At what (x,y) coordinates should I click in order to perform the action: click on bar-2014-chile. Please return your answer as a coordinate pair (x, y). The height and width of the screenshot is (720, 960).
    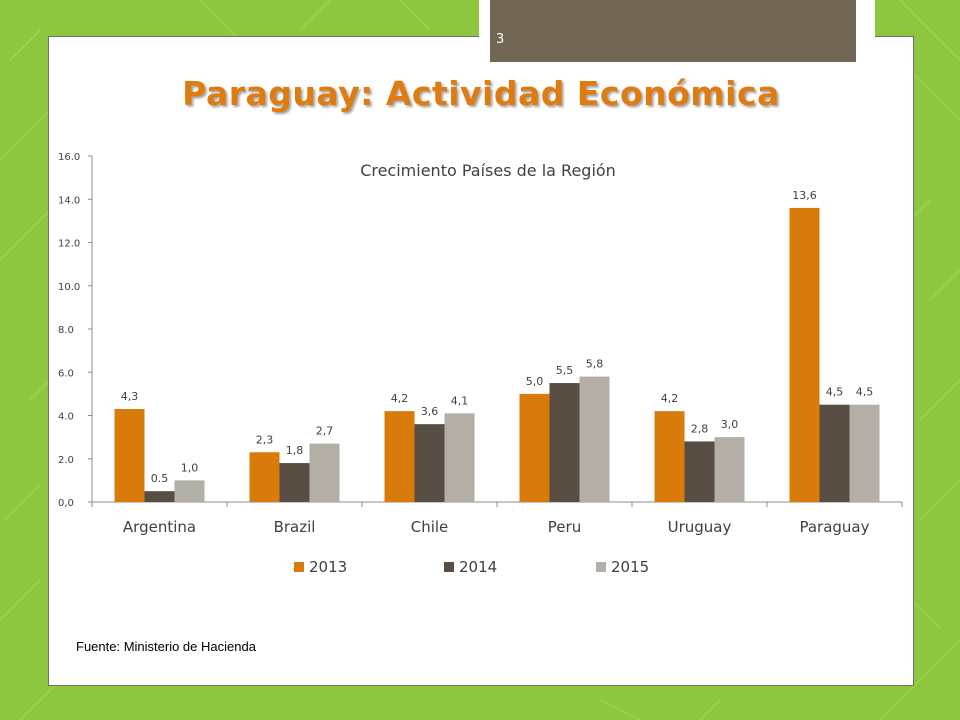
    Looking at the image, I should click on (429, 463).